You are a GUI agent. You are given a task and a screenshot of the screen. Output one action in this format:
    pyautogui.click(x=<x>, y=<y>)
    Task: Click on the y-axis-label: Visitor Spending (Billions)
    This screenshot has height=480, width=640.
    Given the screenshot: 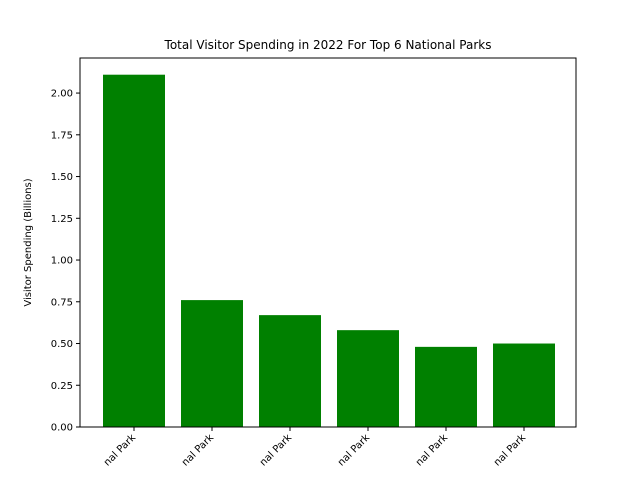 What is the action you would take?
    pyautogui.click(x=28, y=242)
    